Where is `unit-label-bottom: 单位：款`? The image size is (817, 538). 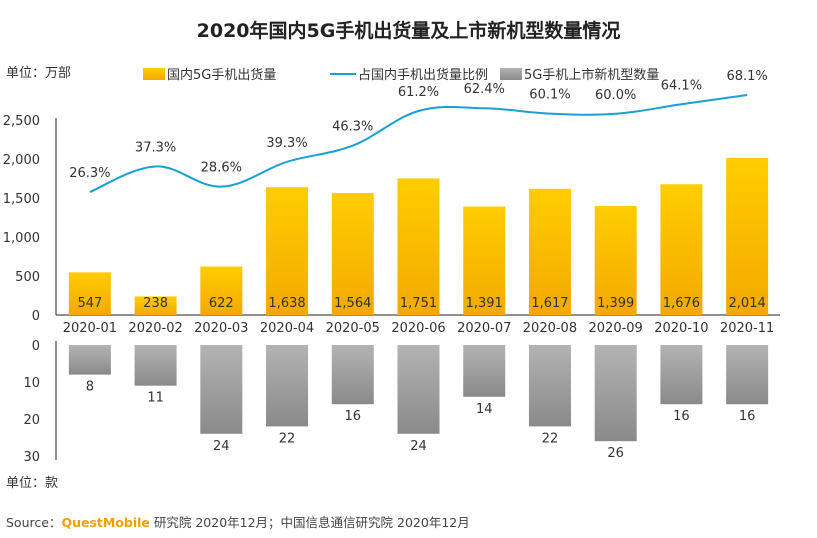 unit-label-bottom: 单位：款 is located at coordinates (32, 483).